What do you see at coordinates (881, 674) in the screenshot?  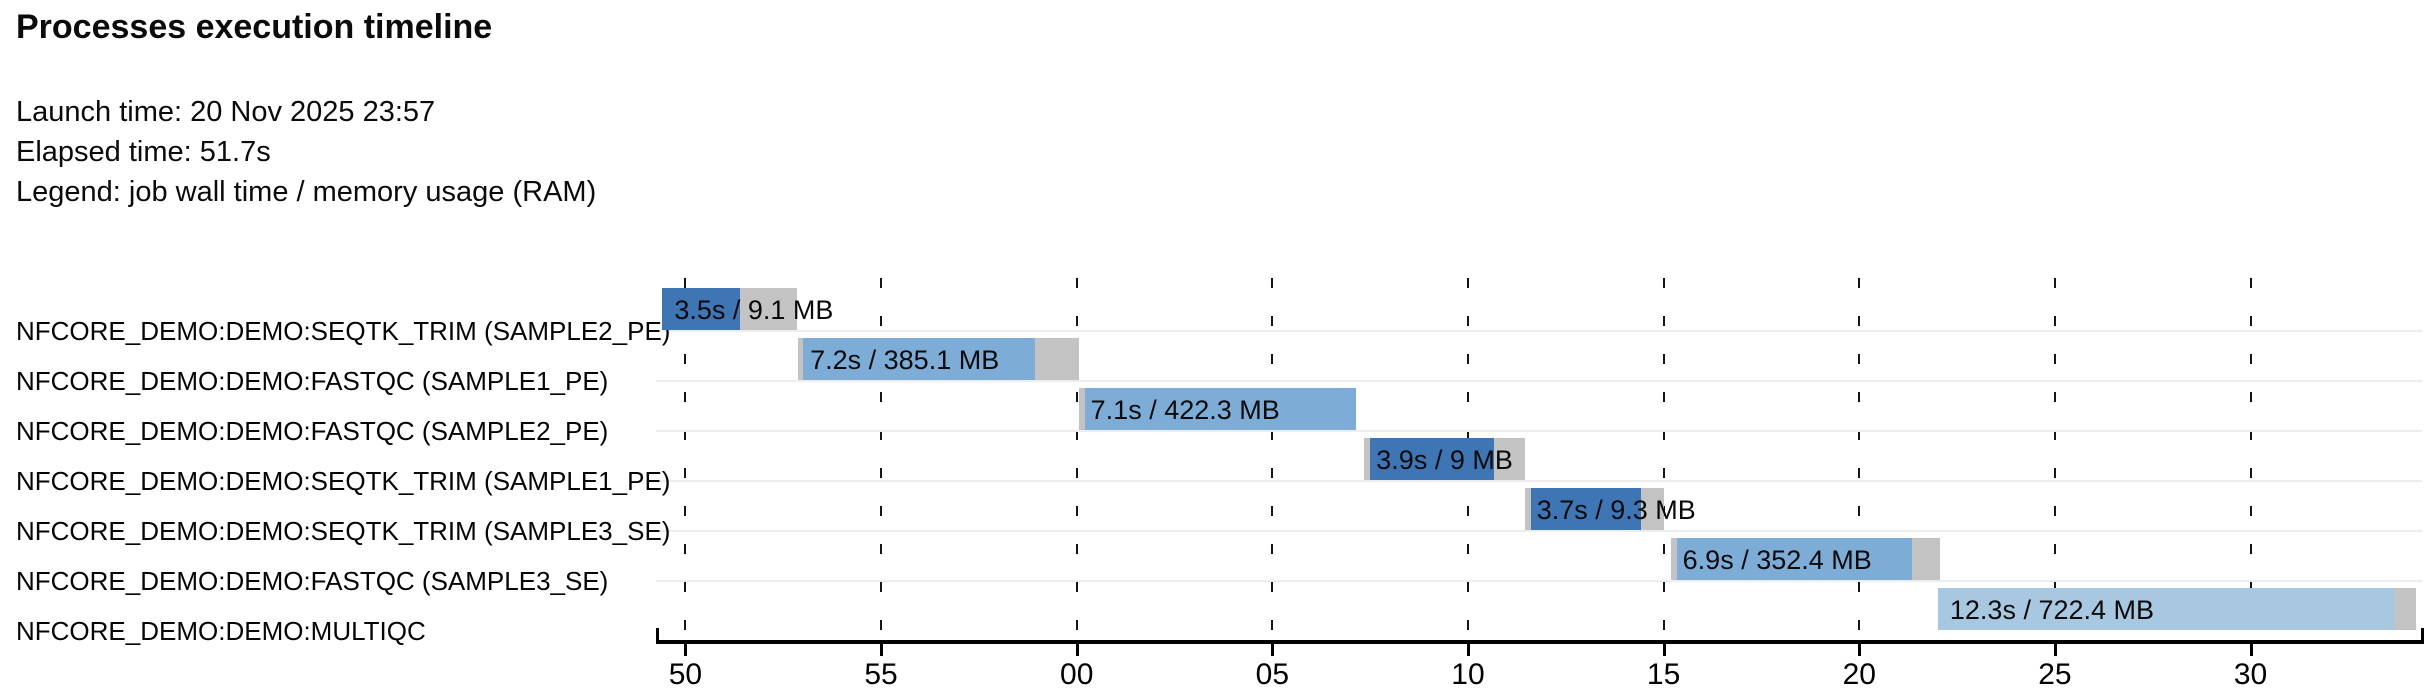 I see `axis-tick-label: 55` at bounding box center [881, 674].